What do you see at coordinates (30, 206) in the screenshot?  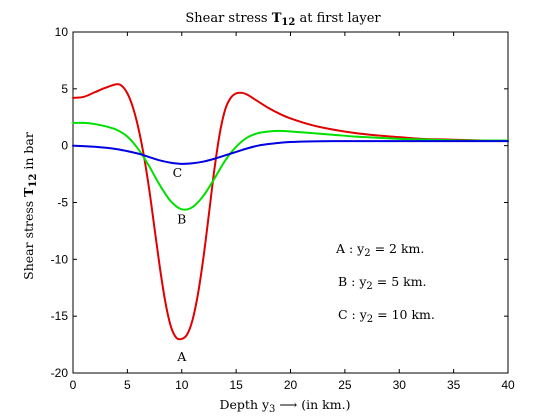 I see `y-axis-label: Shear stress T12 in bar` at bounding box center [30, 206].